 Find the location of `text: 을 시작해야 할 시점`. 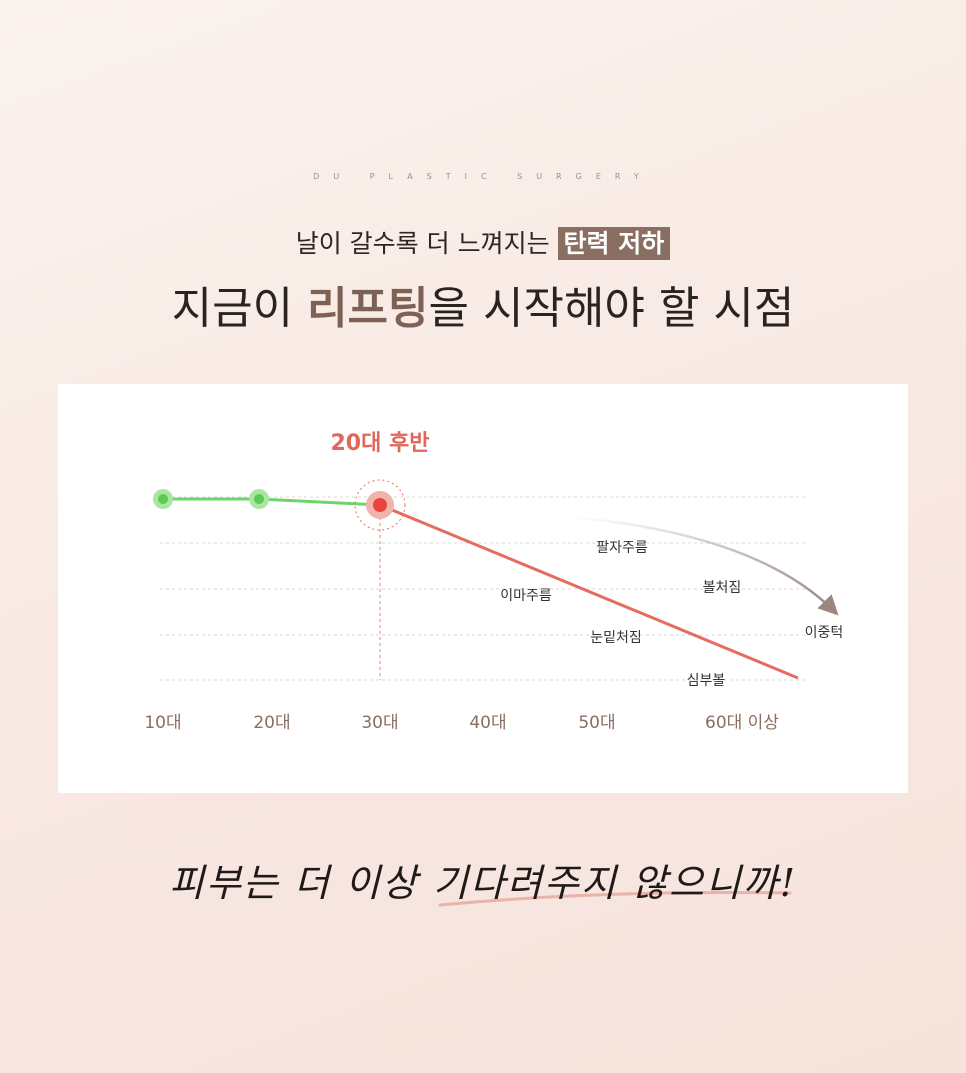

text: 을 시작해야 할 시점 is located at coordinates (611, 308).